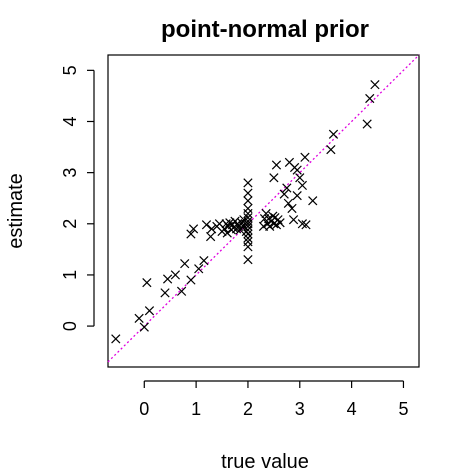 Image resolution: width=474 pixels, height=474 pixels. What do you see at coordinates (144, 409) in the screenshot?
I see `x-tick-label: 0` at bounding box center [144, 409].